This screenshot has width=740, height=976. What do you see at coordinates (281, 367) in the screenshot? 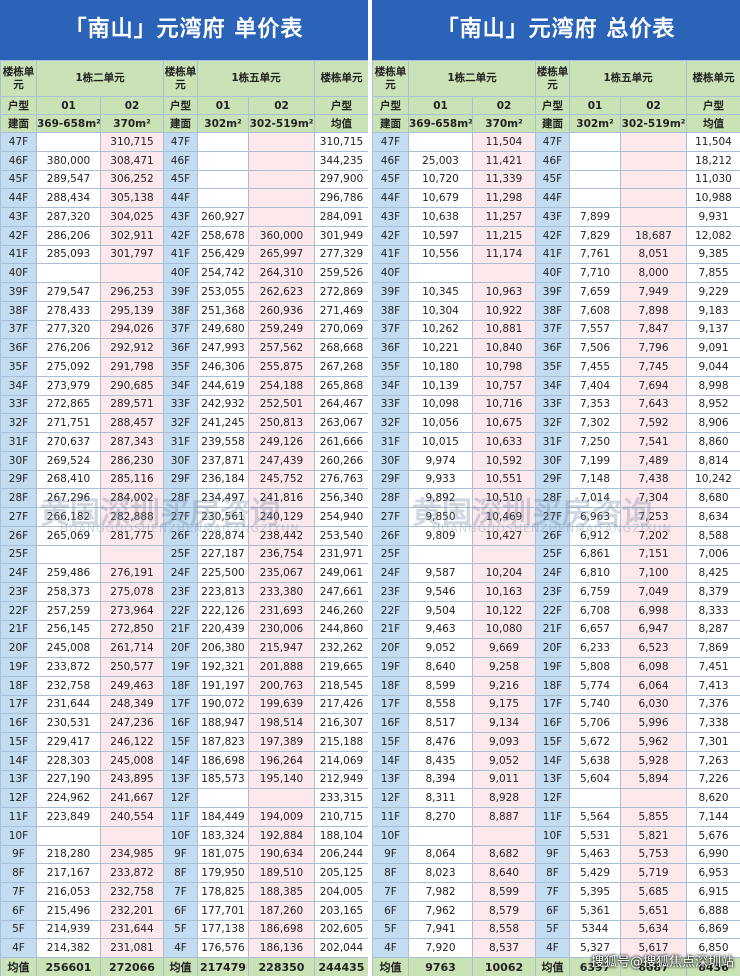
I see `price-cell: 255,875` at bounding box center [281, 367].